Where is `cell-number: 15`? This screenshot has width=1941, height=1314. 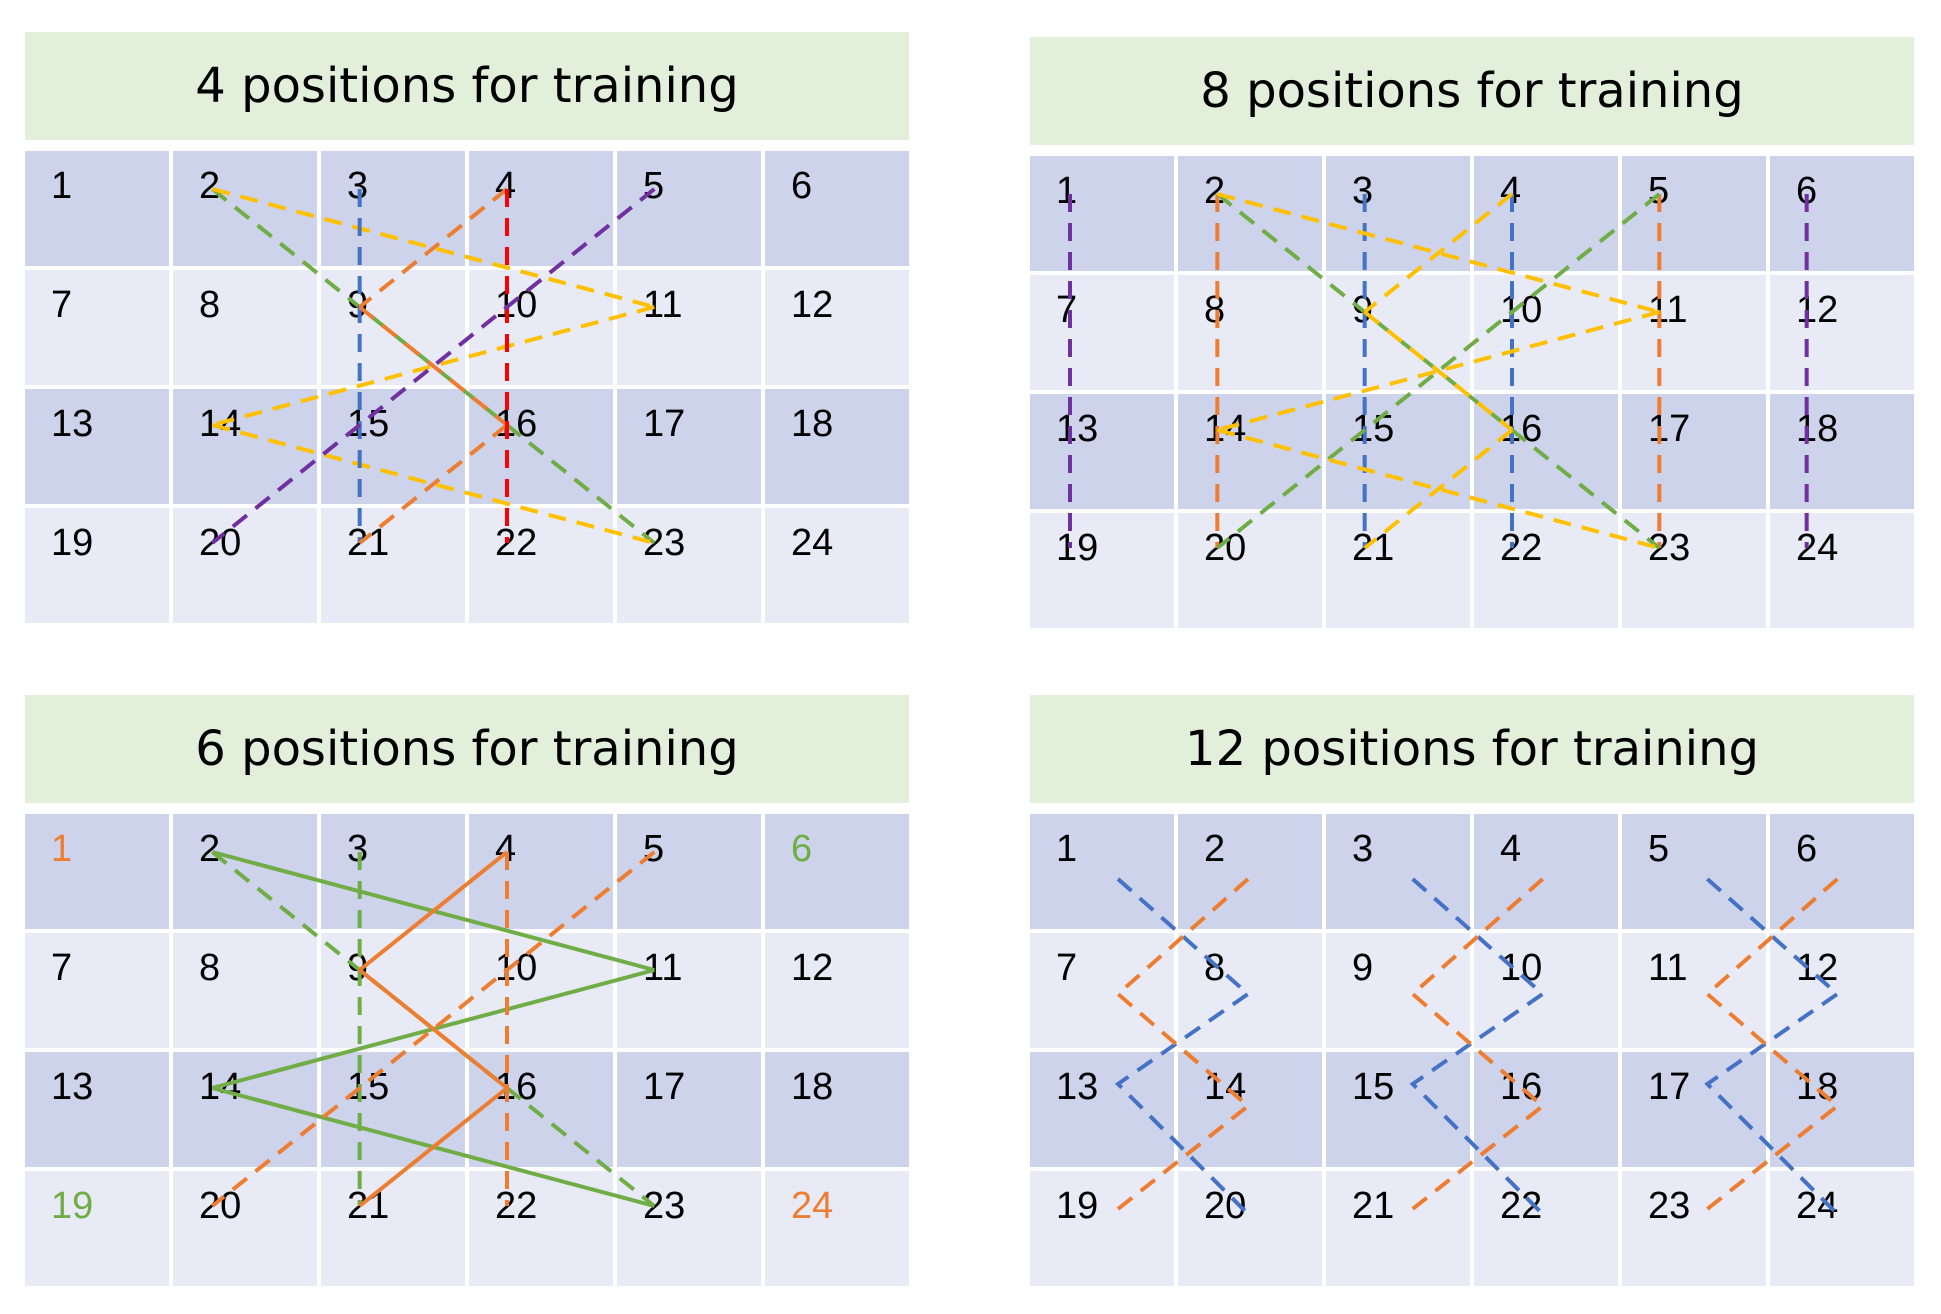 cell-number: 15 is located at coordinates (1373, 429).